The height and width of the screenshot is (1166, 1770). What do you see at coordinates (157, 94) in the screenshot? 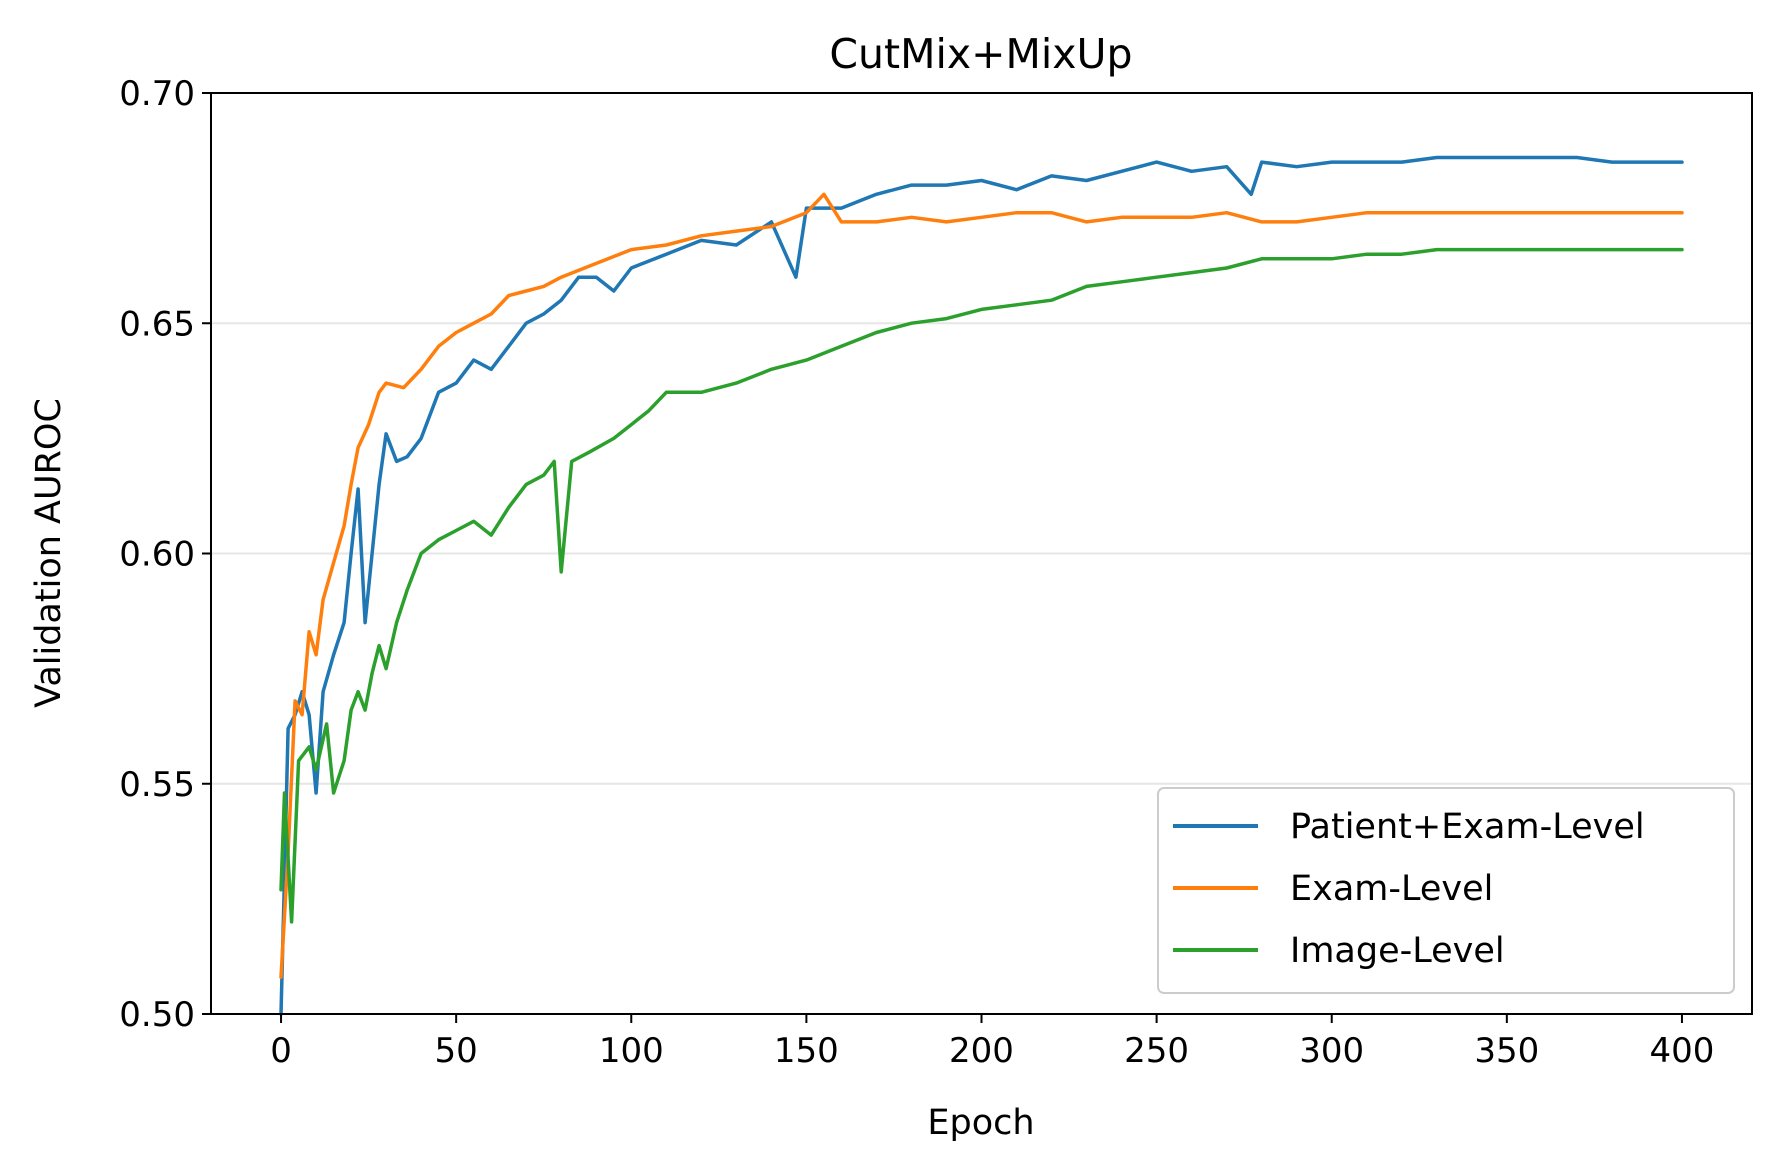
I see `y-tick-label: 0.70` at bounding box center [157, 94].